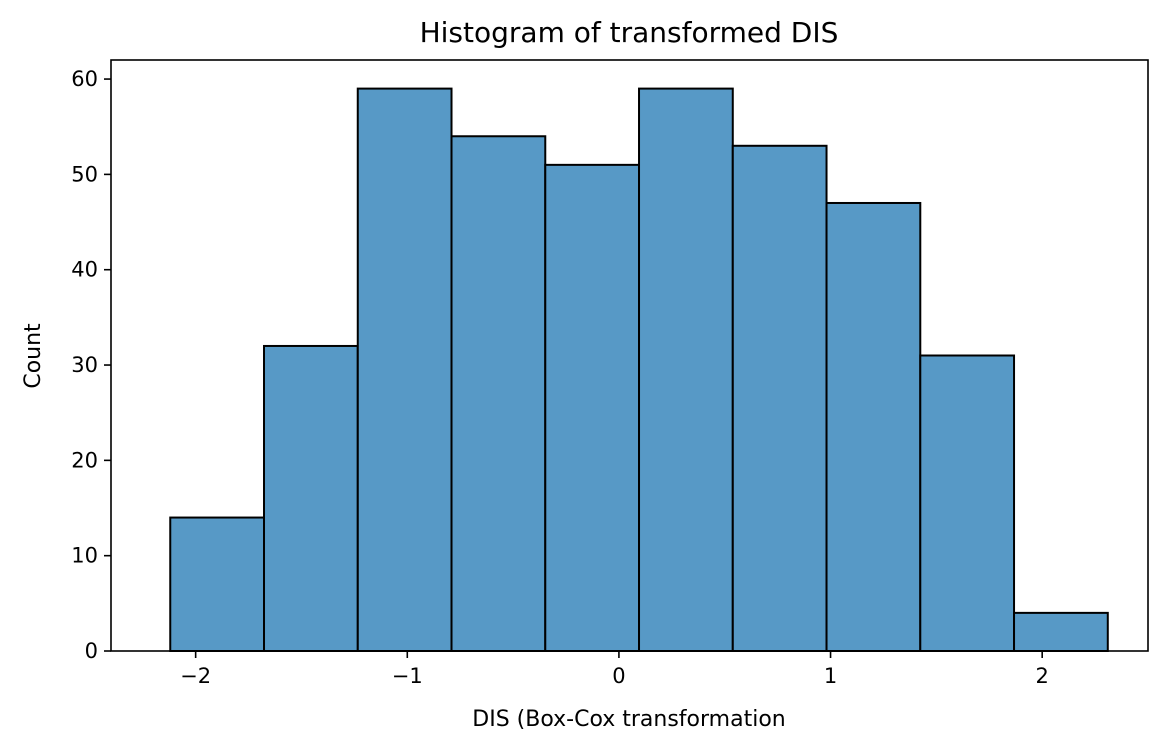  Describe the element at coordinates (629, 32) in the screenshot. I see `chart-title: Histogram of transformed DIS` at that location.